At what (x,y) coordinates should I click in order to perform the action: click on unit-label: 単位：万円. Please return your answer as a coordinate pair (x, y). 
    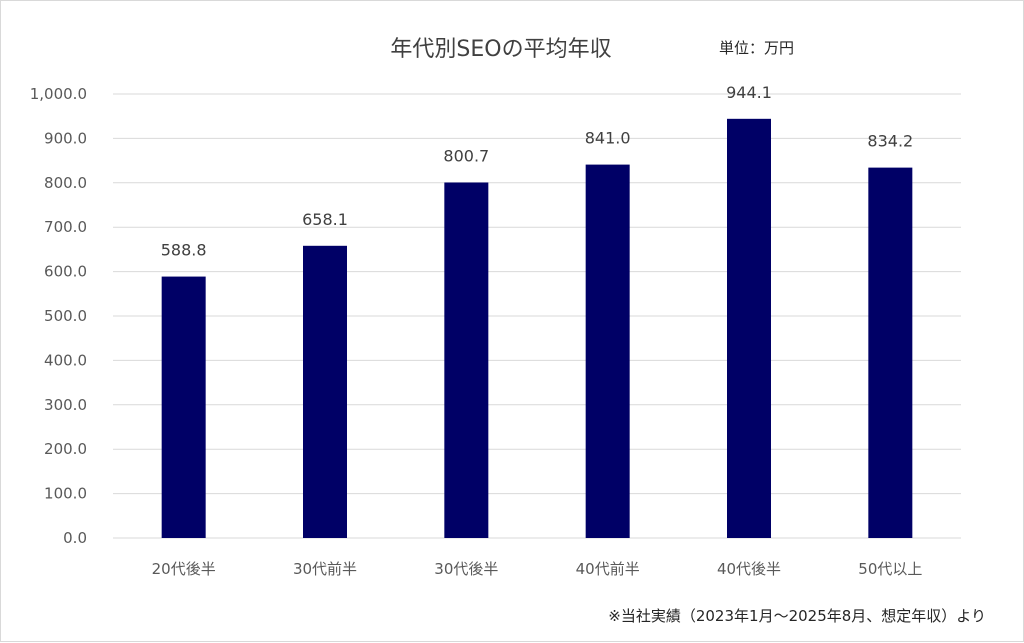
    Looking at the image, I should click on (756, 48).